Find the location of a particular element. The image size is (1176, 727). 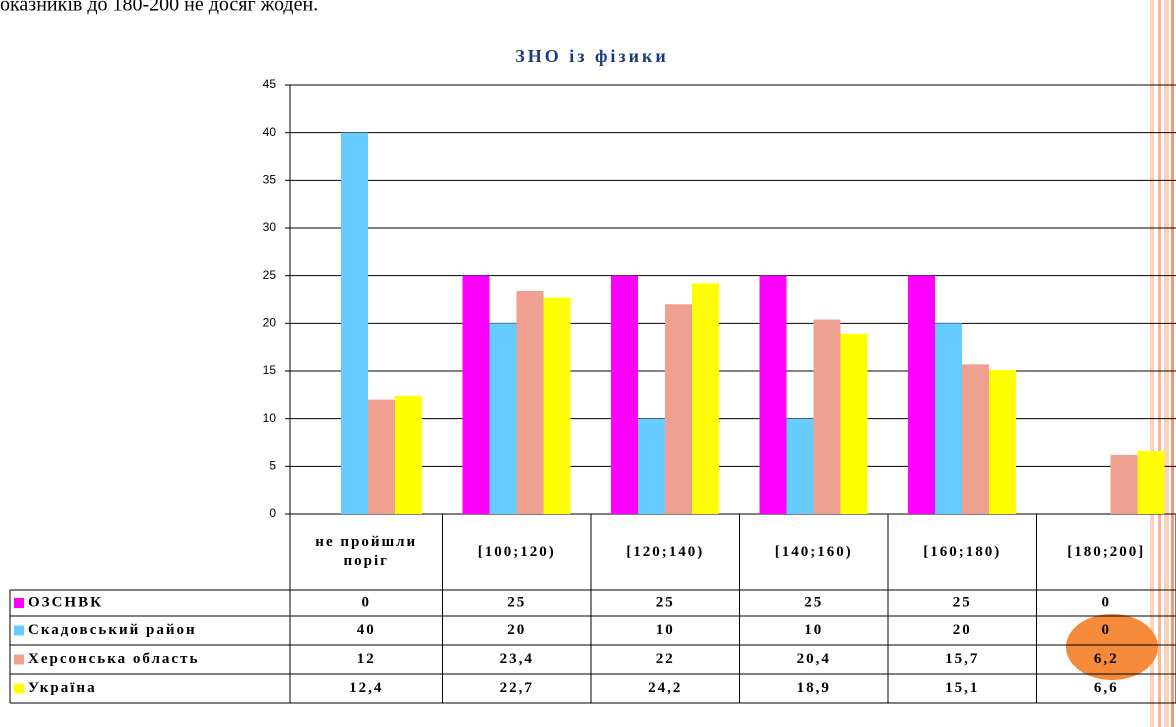

y-tick-label: 0 is located at coordinates (272, 513).